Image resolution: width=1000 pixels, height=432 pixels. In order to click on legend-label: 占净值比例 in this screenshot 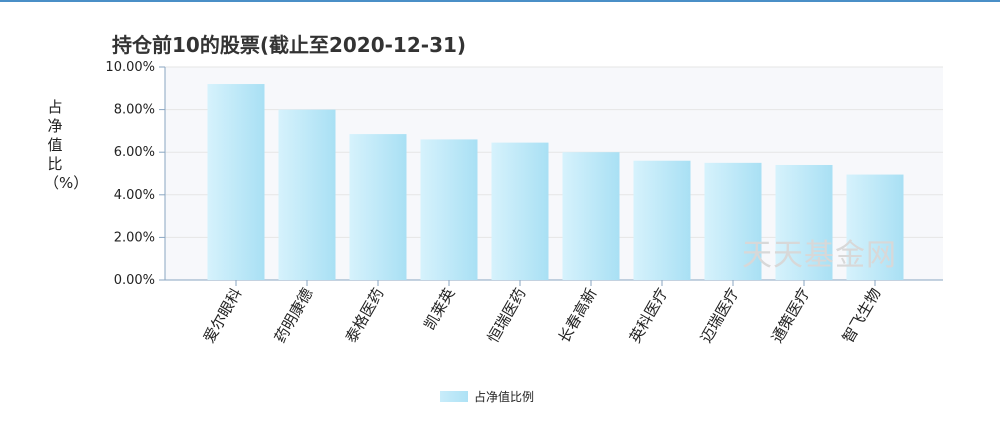, I will do `click(504, 397)`.